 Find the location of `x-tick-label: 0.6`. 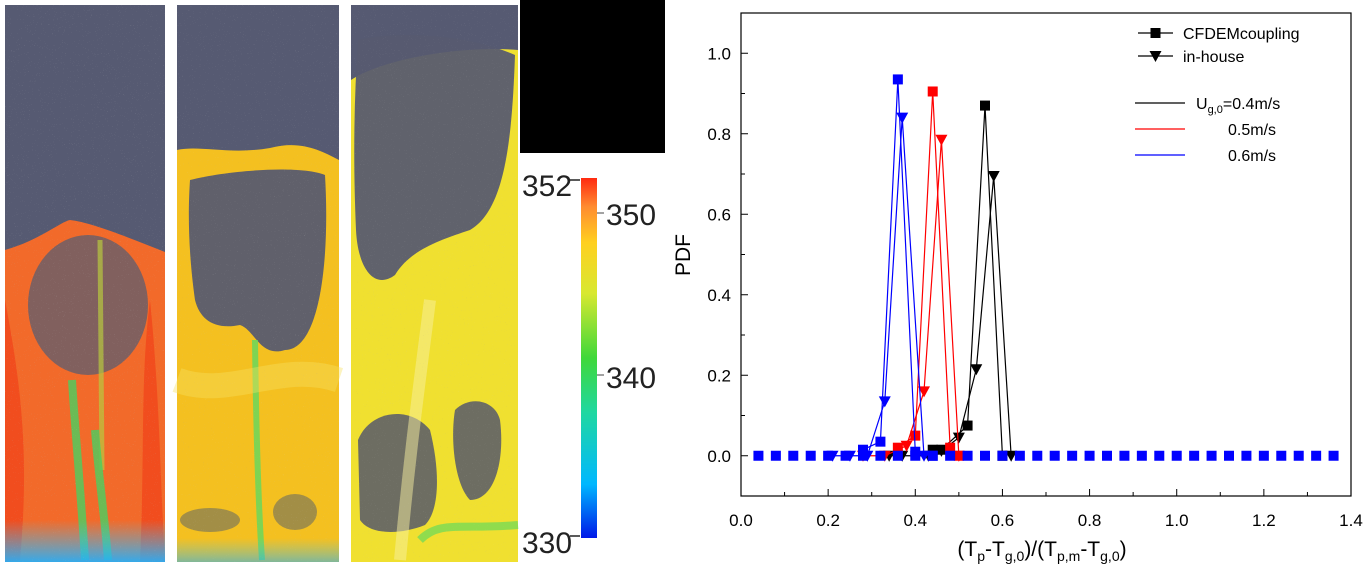

x-tick-label: 0.6 is located at coordinates (1003, 520).